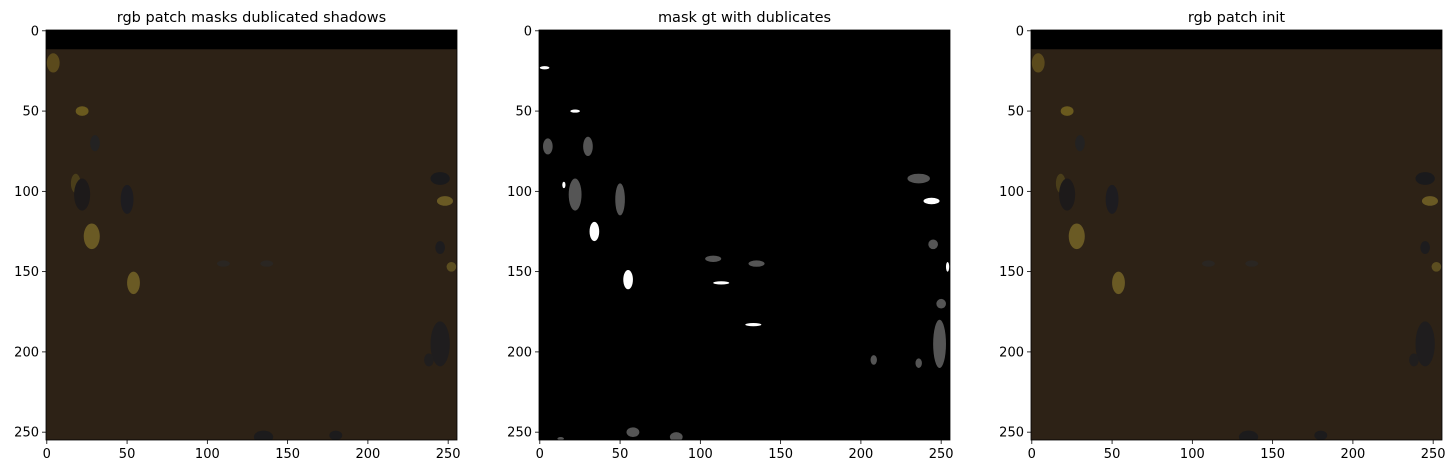  I want to click on image-top-band, so click(1236, 40).